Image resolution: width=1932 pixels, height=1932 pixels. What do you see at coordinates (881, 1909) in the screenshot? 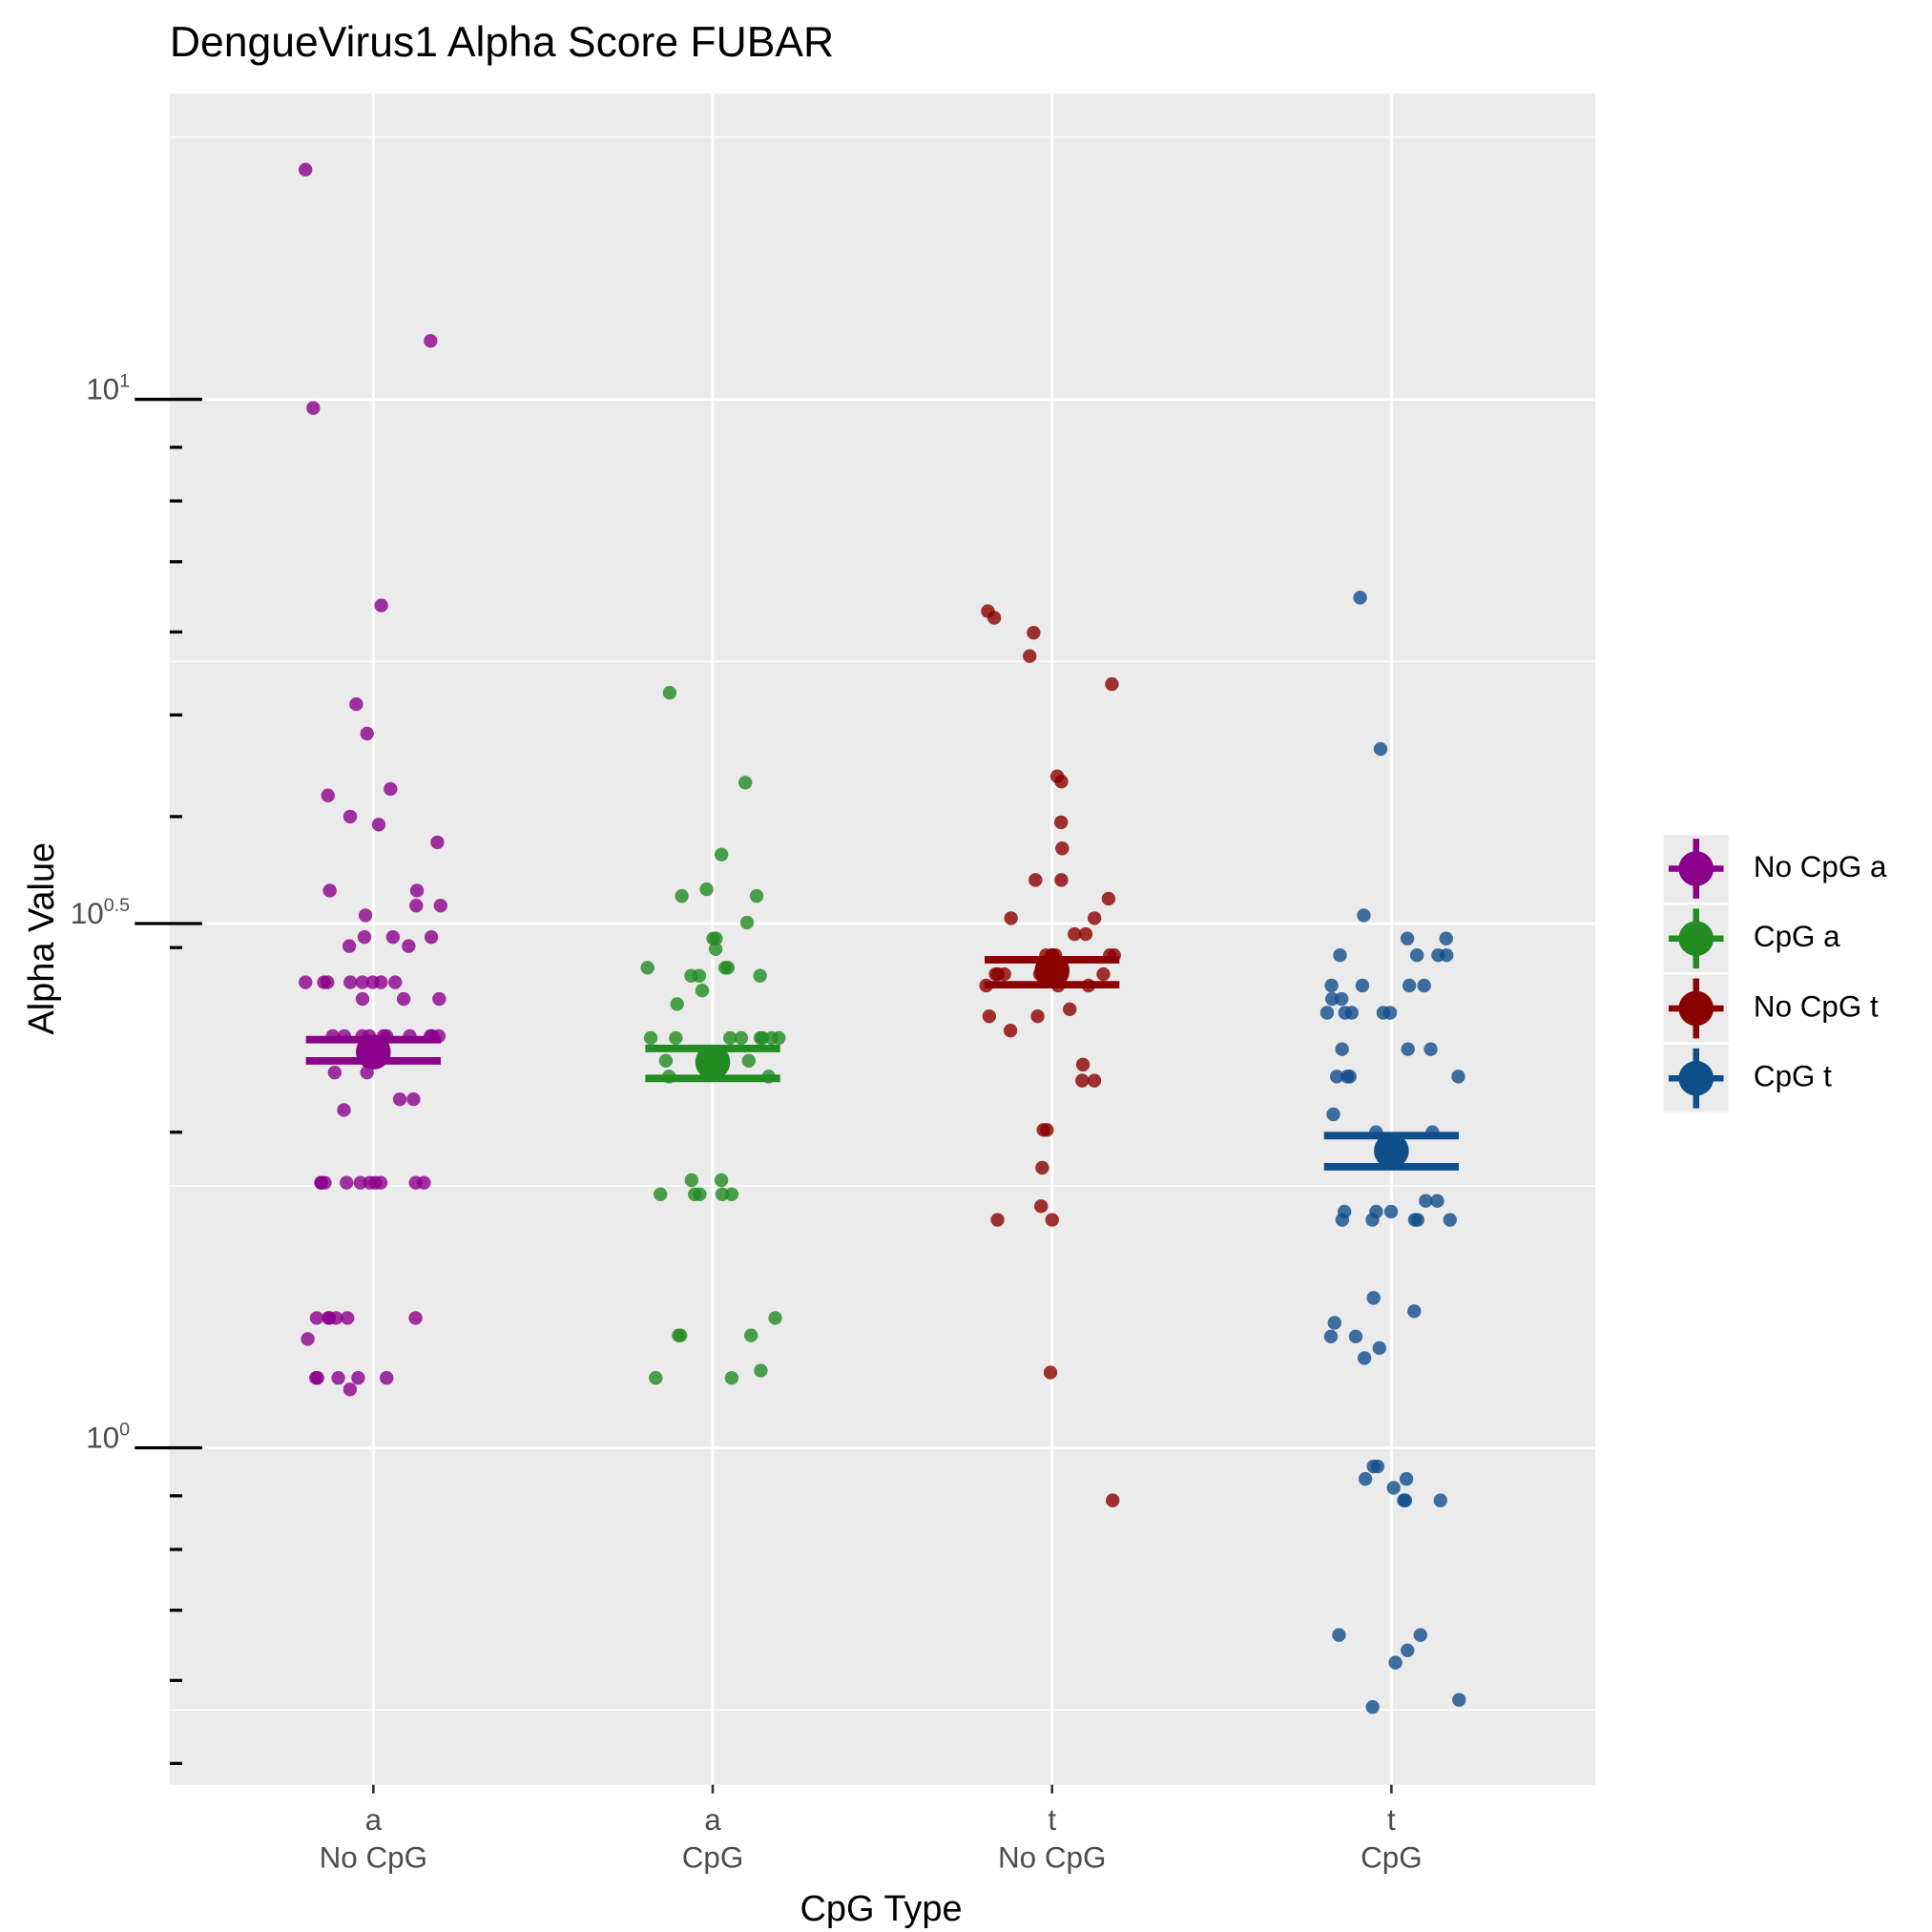
I see `x-axis-title: CpG Type` at bounding box center [881, 1909].